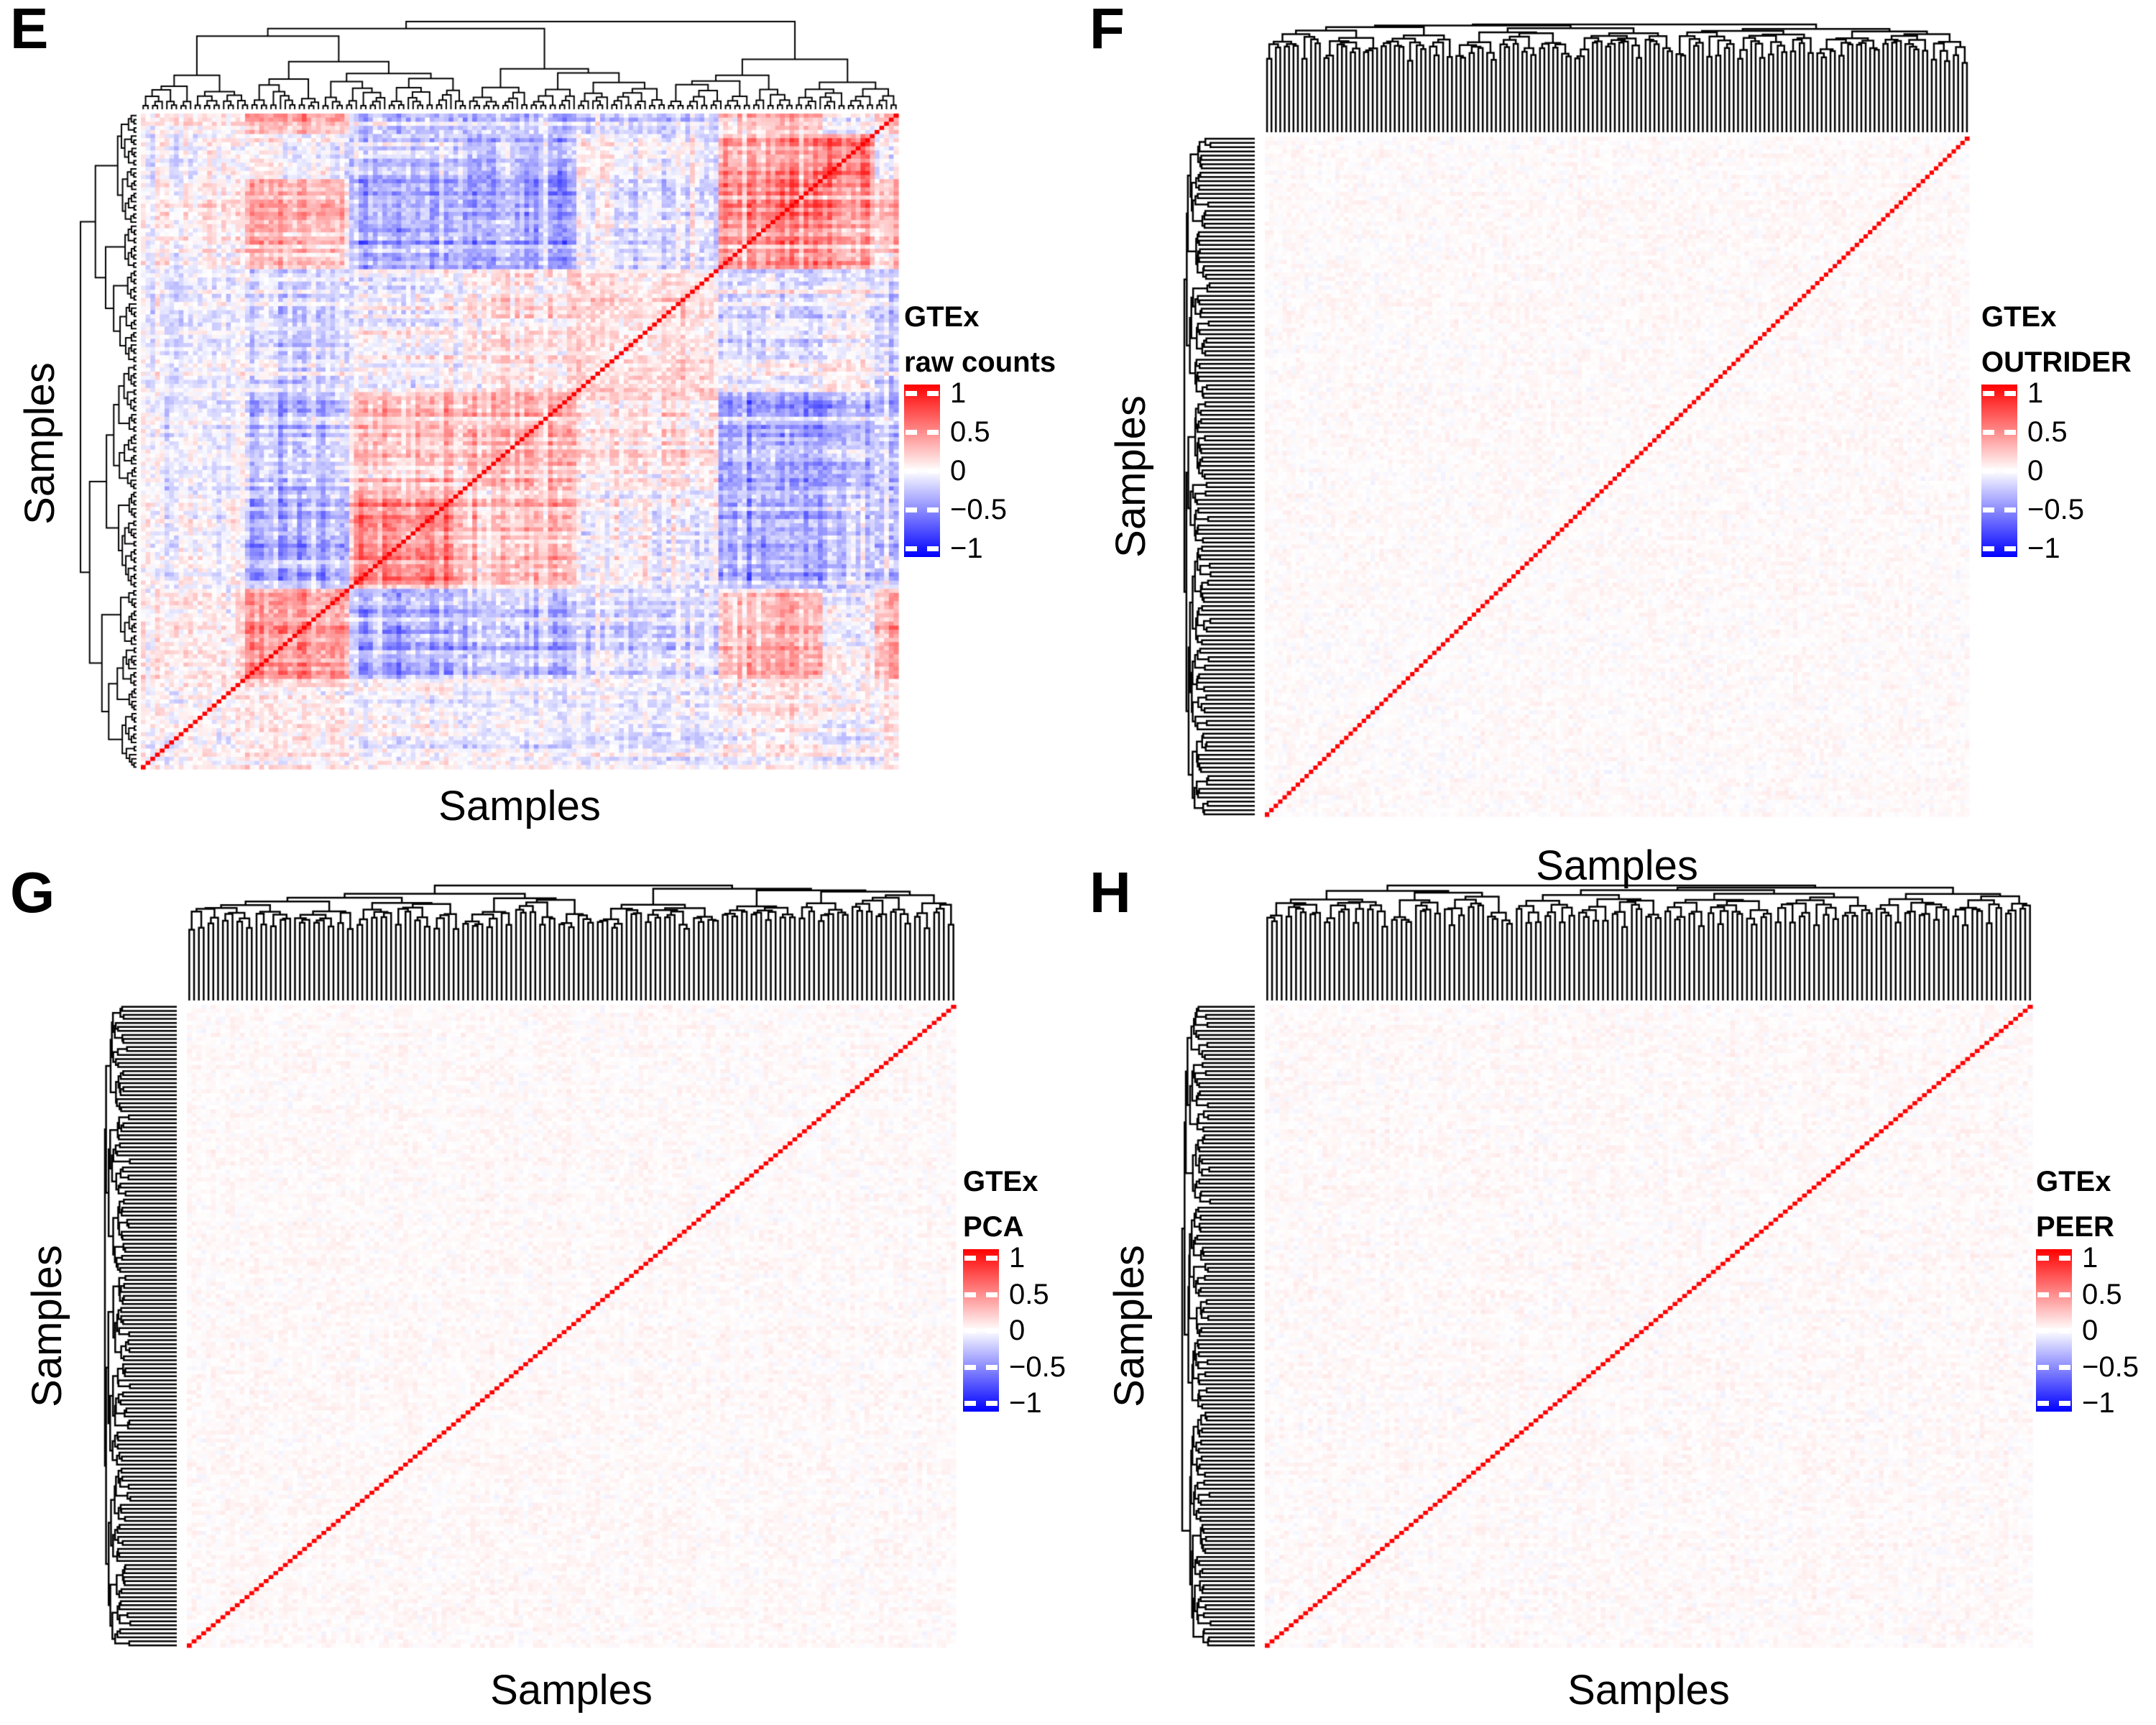  Describe the element at coordinates (994, 1227) in the screenshot. I see `legend-title-line2: PCA` at that location.